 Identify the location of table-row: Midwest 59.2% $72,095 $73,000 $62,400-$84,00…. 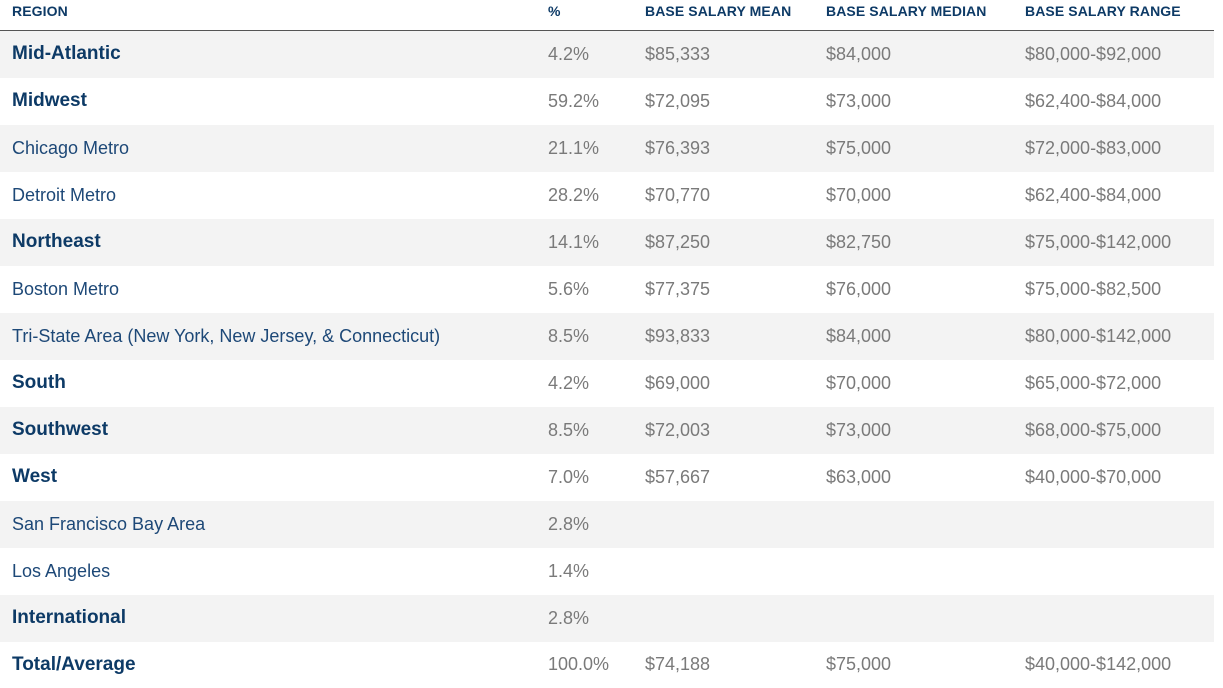
(607, 101).